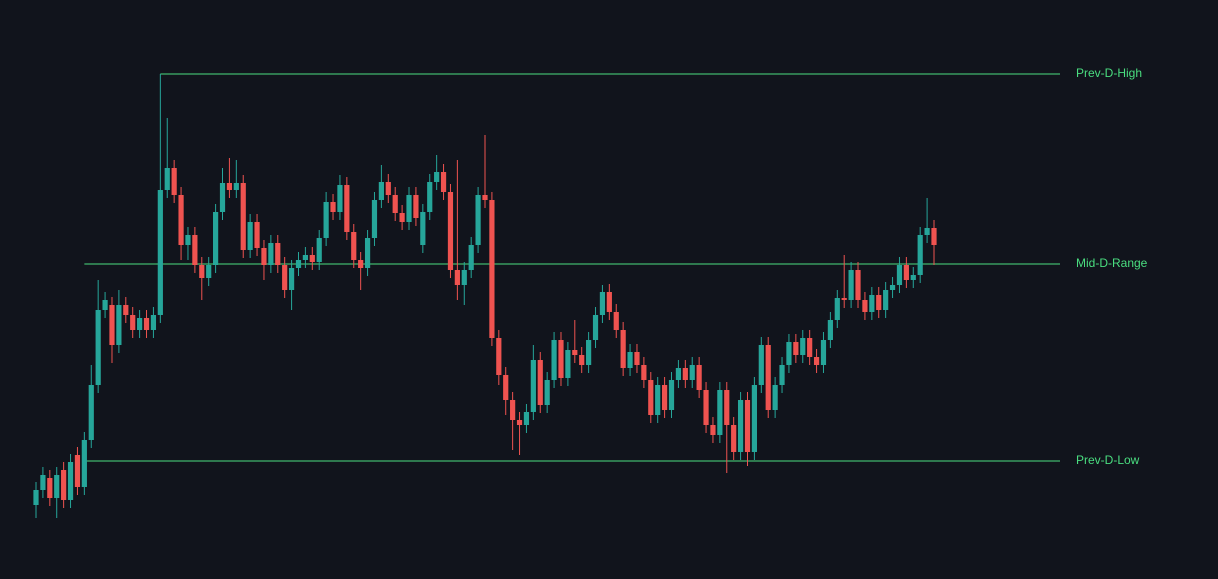 The height and width of the screenshot is (579, 1218). What do you see at coordinates (1108, 460) in the screenshot?
I see `level-label: Prev-D-Low` at bounding box center [1108, 460].